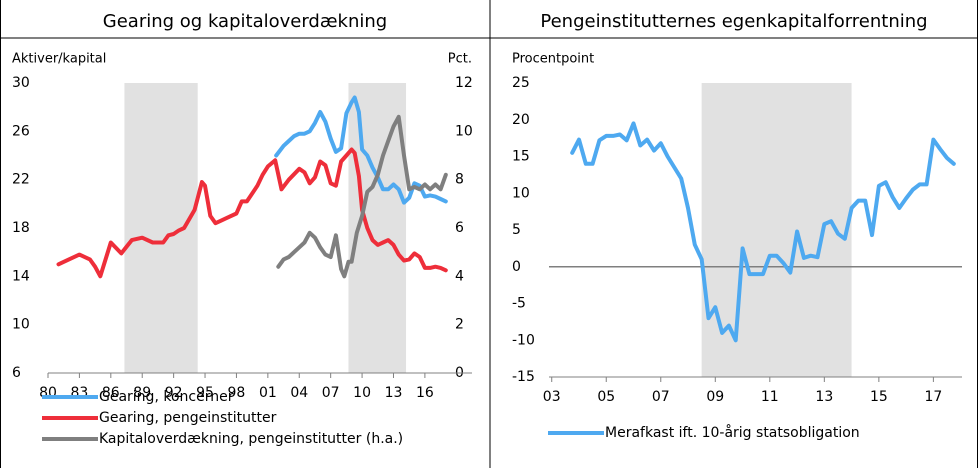 The image size is (978, 468). What do you see at coordinates (933, 397) in the screenshot?
I see `x-tick-label: 17` at bounding box center [933, 397].